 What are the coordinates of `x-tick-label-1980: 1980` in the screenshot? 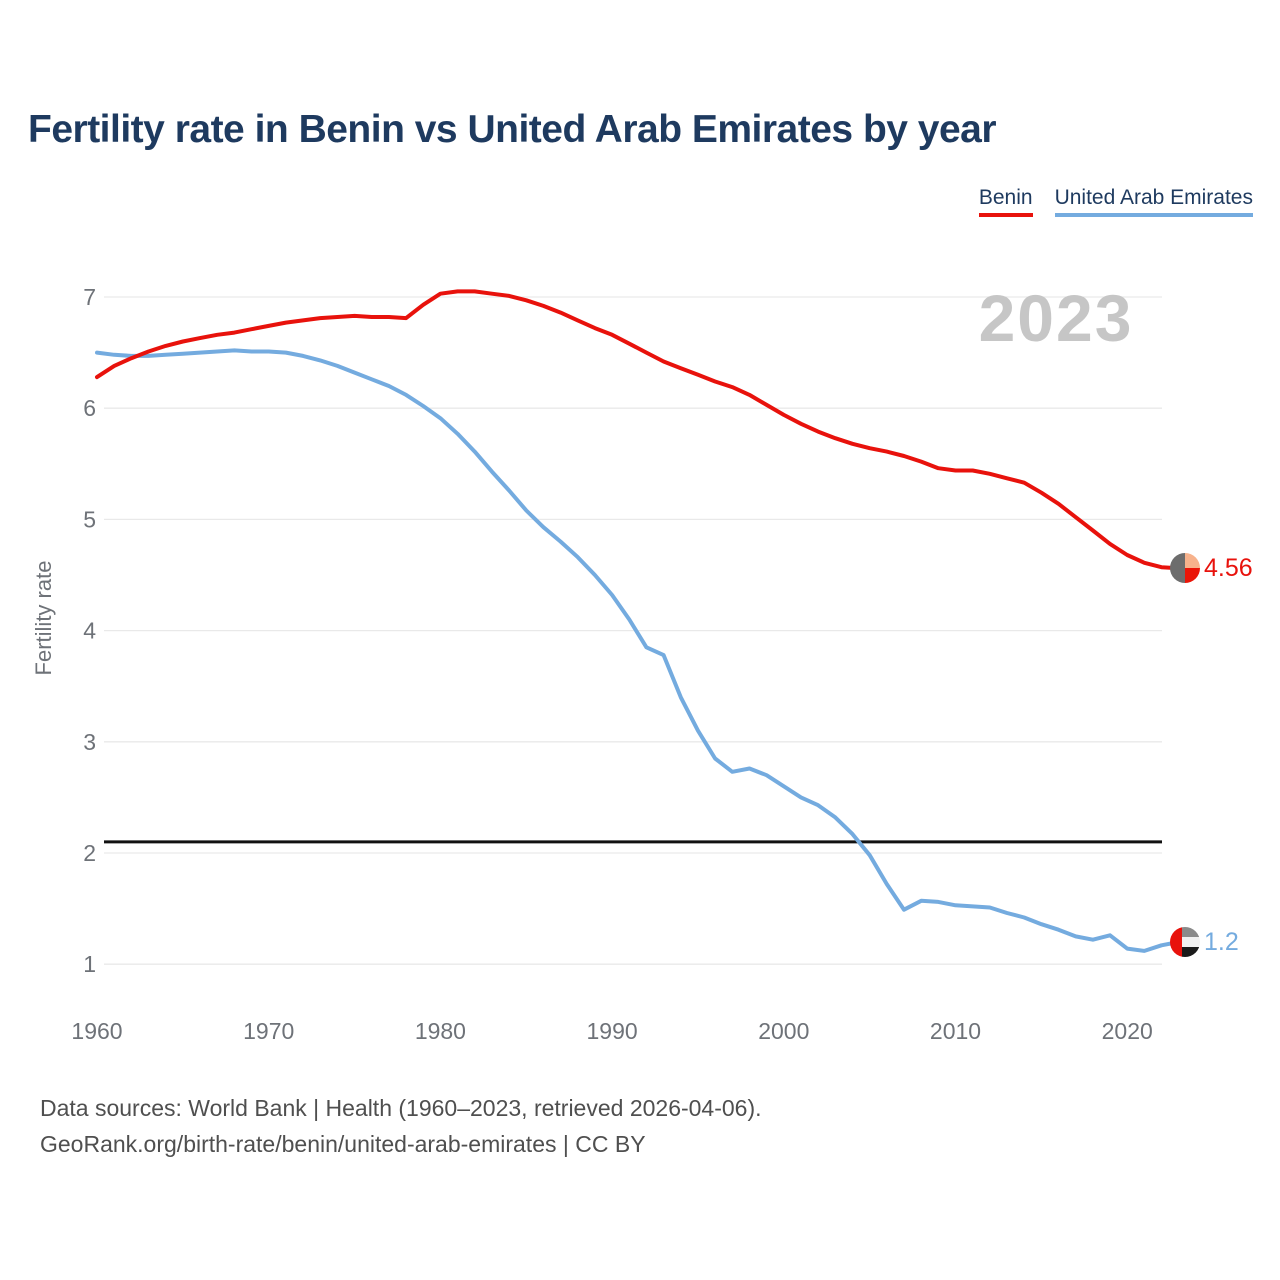 It's located at (440, 1031).